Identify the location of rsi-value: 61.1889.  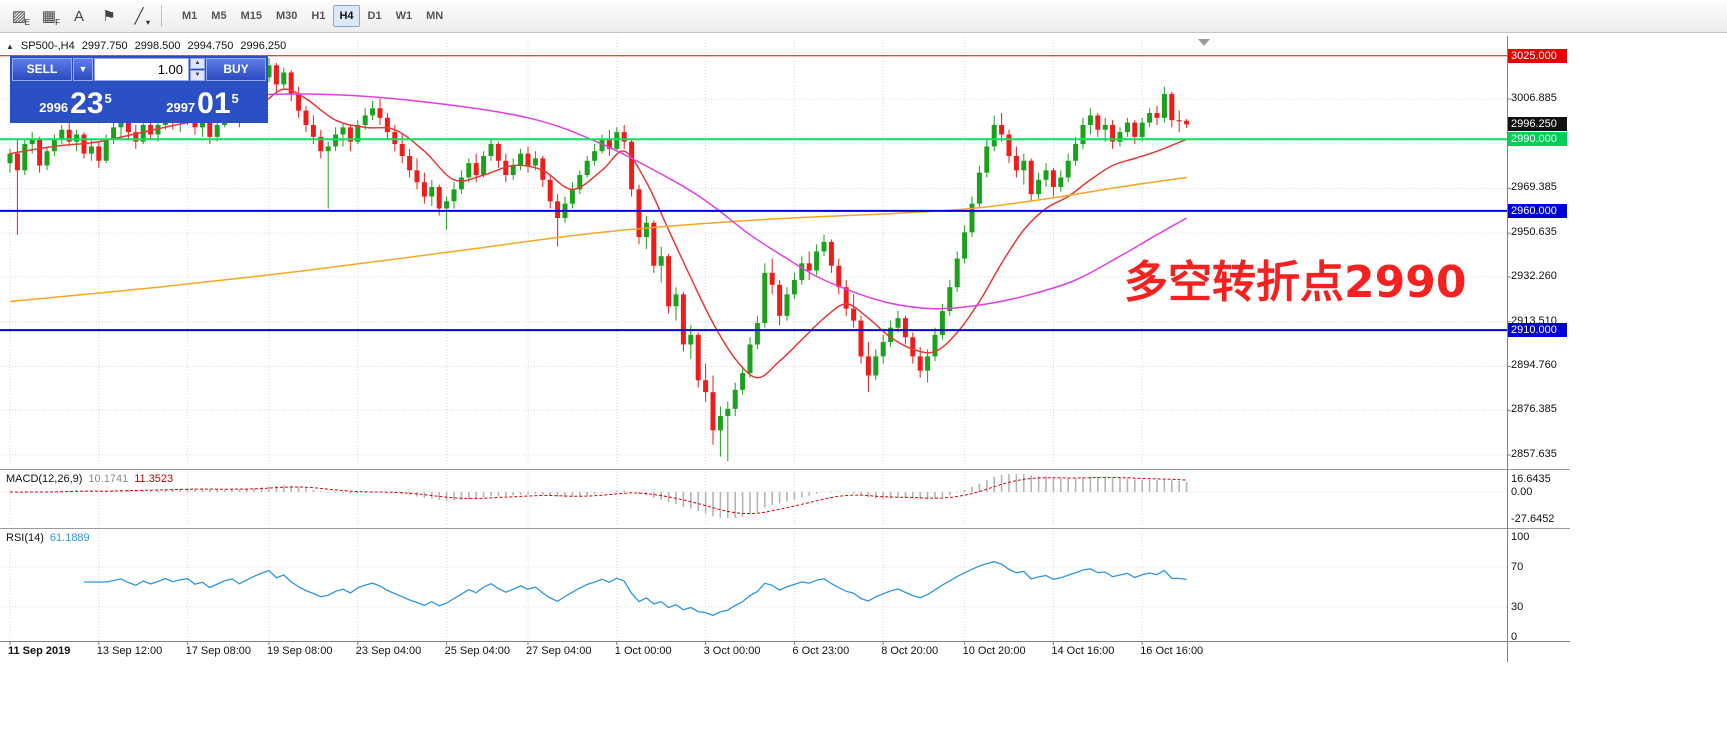
(69, 538).